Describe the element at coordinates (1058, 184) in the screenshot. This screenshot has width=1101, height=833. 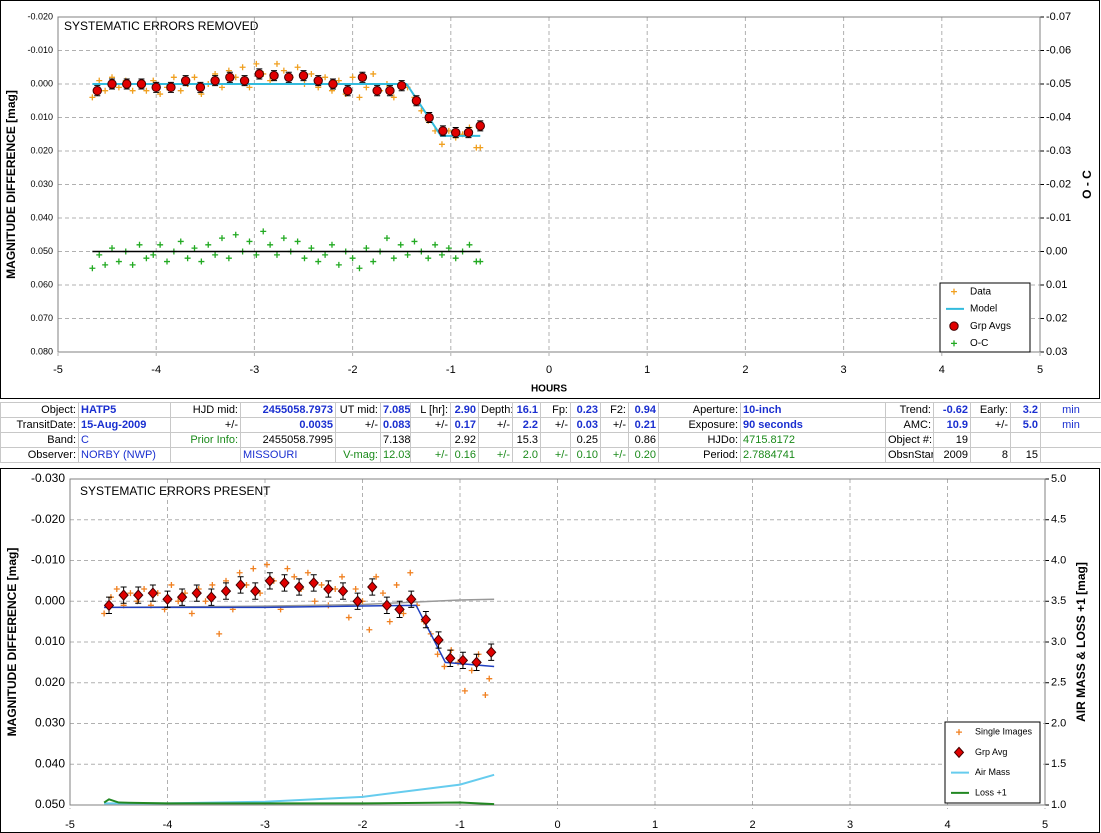
I see `y2-tick-label: -0.02` at that location.